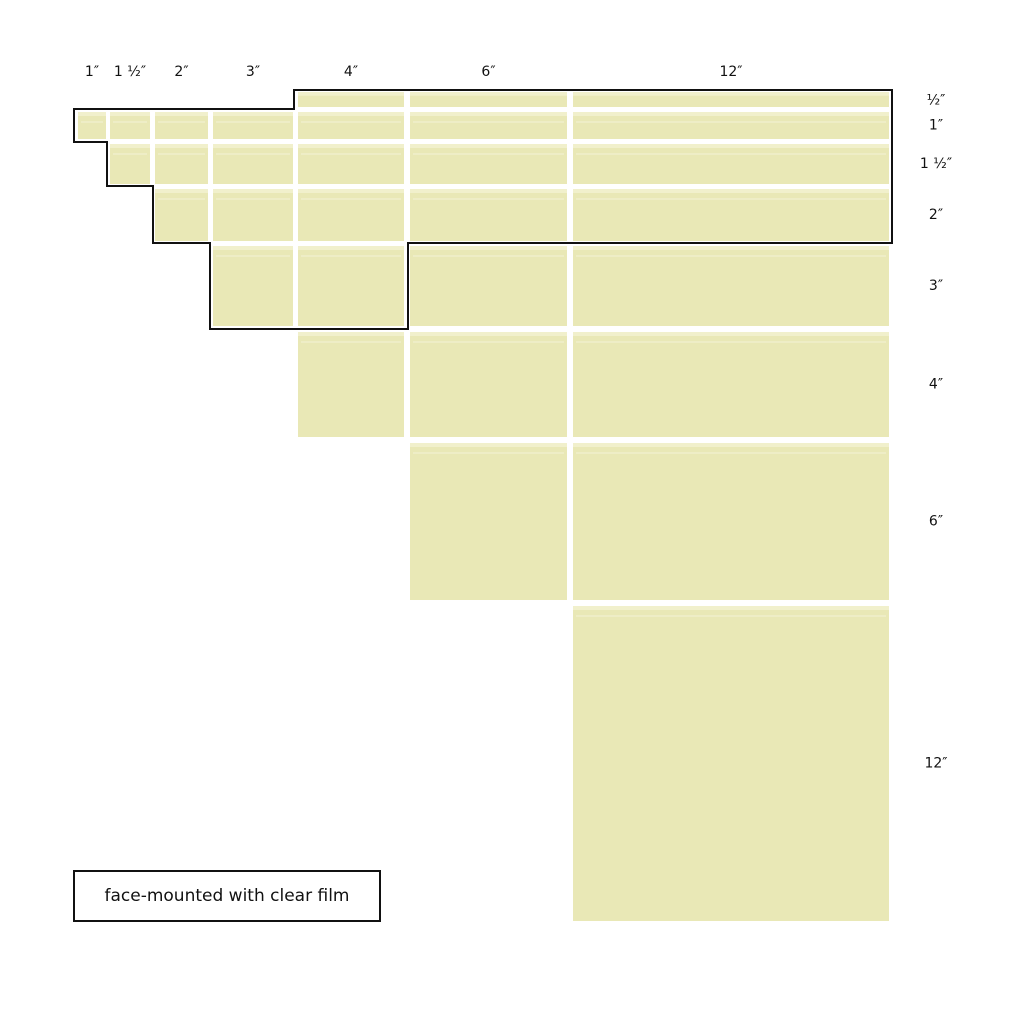 This screenshot has width=1014, height=1019. What do you see at coordinates (253, 72) in the screenshot?
I see `column-label: 3″` at bounding box center [253, 72].